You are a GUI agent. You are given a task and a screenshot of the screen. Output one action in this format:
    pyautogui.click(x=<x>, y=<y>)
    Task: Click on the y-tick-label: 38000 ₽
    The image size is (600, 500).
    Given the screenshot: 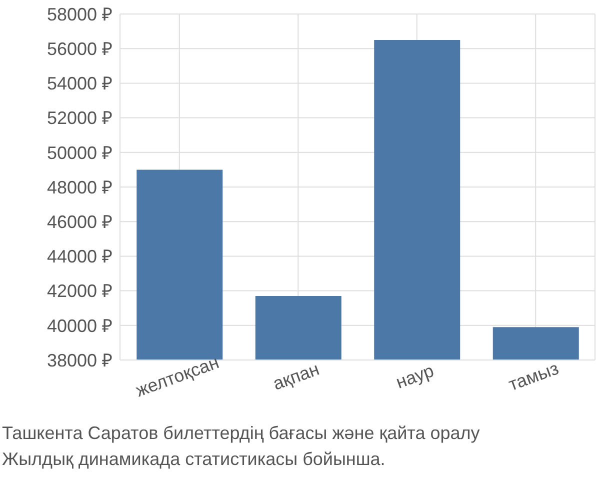 What is the action you would take?
    pyautogui.click(x=79, y=360)
    